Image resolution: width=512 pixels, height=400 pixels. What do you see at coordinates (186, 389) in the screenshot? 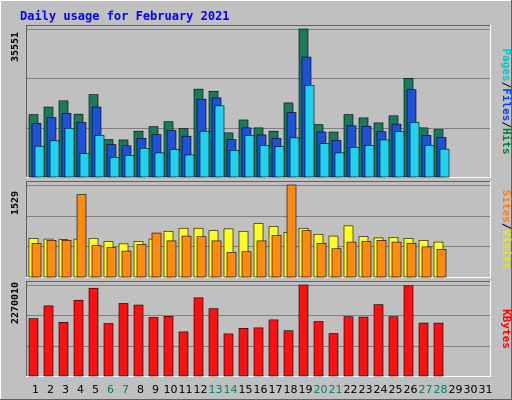
I see `x-tick-label-day-11: 11` at bounding box center [186, 389].